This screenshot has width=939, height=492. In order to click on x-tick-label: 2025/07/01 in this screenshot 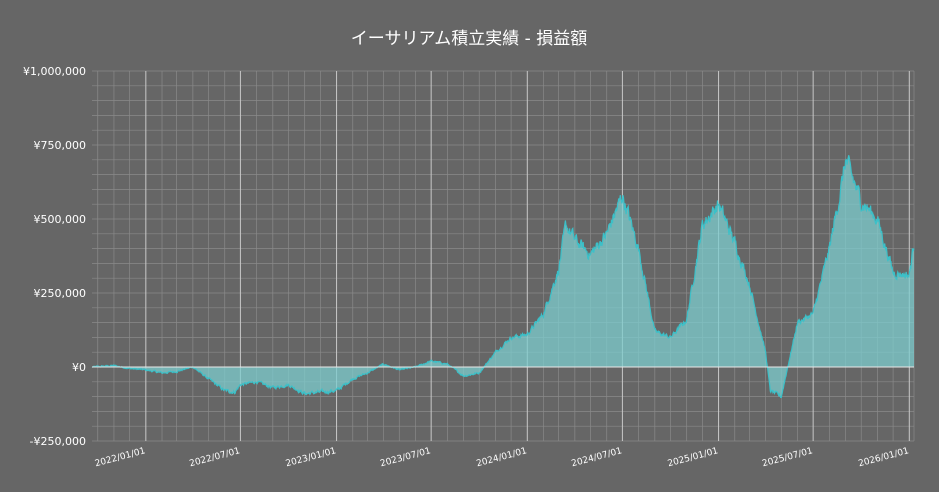, I will do `click(787, 457)`.